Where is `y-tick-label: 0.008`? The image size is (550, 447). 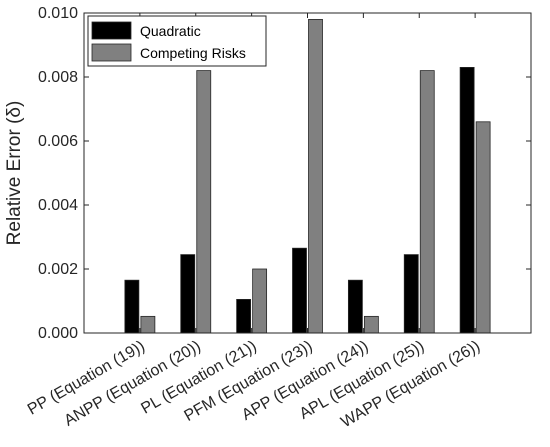
y-tick-label: 0.008 is located at coordinates (58, 77).